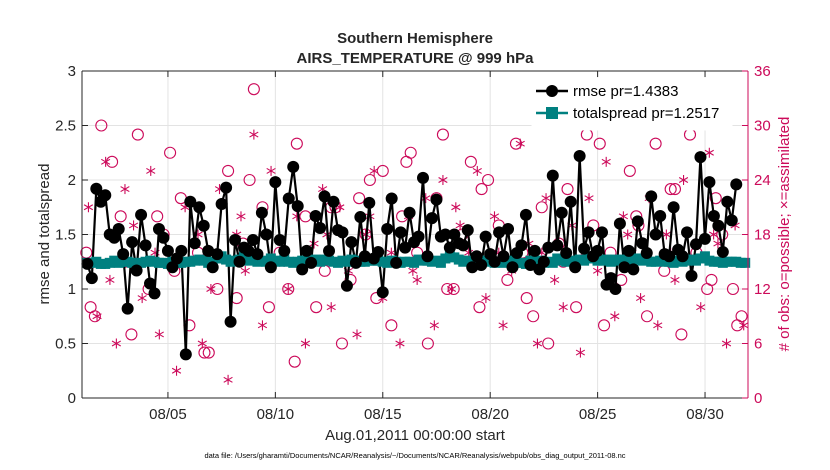  I want to click on y2-tick-label: 18, so click(762, 235).